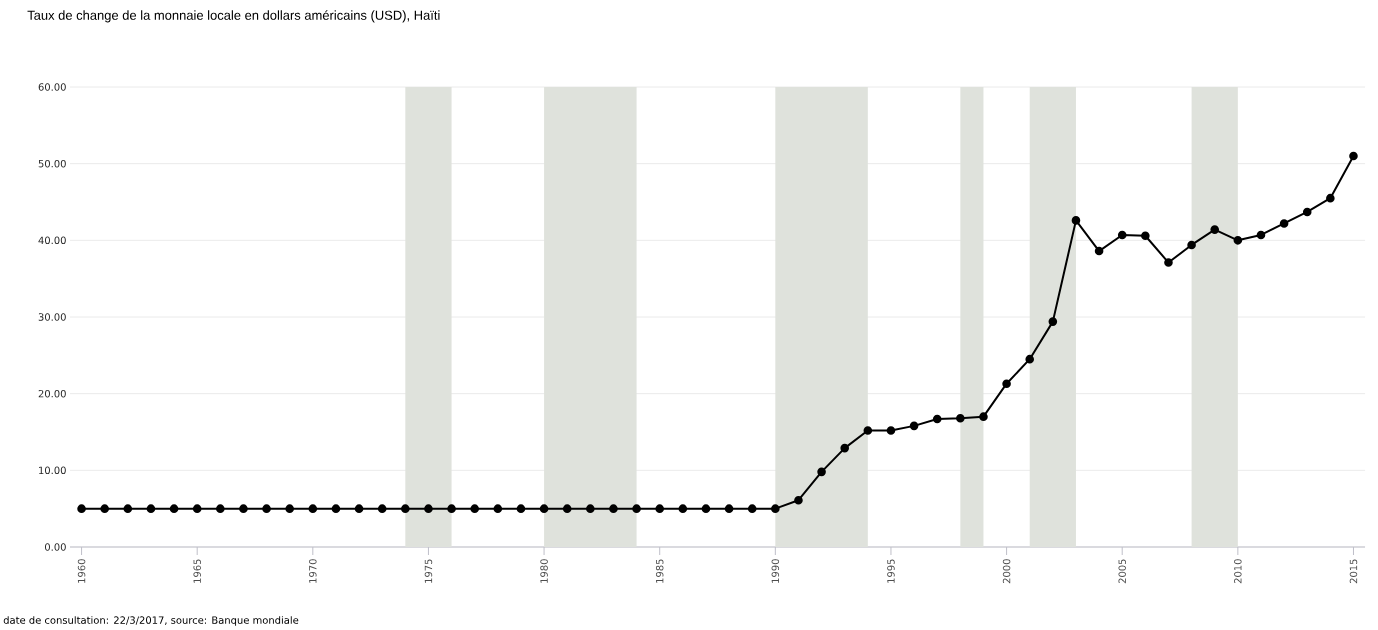 The width and height of the screenshot is (1378, 630). Describe the element at coordinates (1122, 571) in the screenshot. I see `x-tick-label: 2005` at that location.